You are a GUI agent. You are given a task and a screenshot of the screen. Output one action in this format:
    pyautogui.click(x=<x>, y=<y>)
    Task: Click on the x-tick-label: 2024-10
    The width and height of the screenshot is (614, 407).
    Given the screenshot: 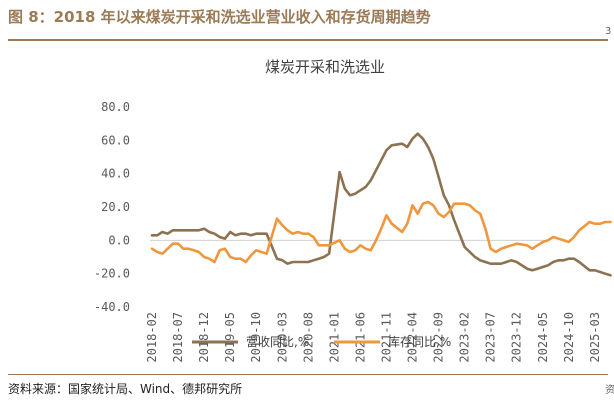 What is the action you would take?
    pyautogui.click(x=569, y=337)
    